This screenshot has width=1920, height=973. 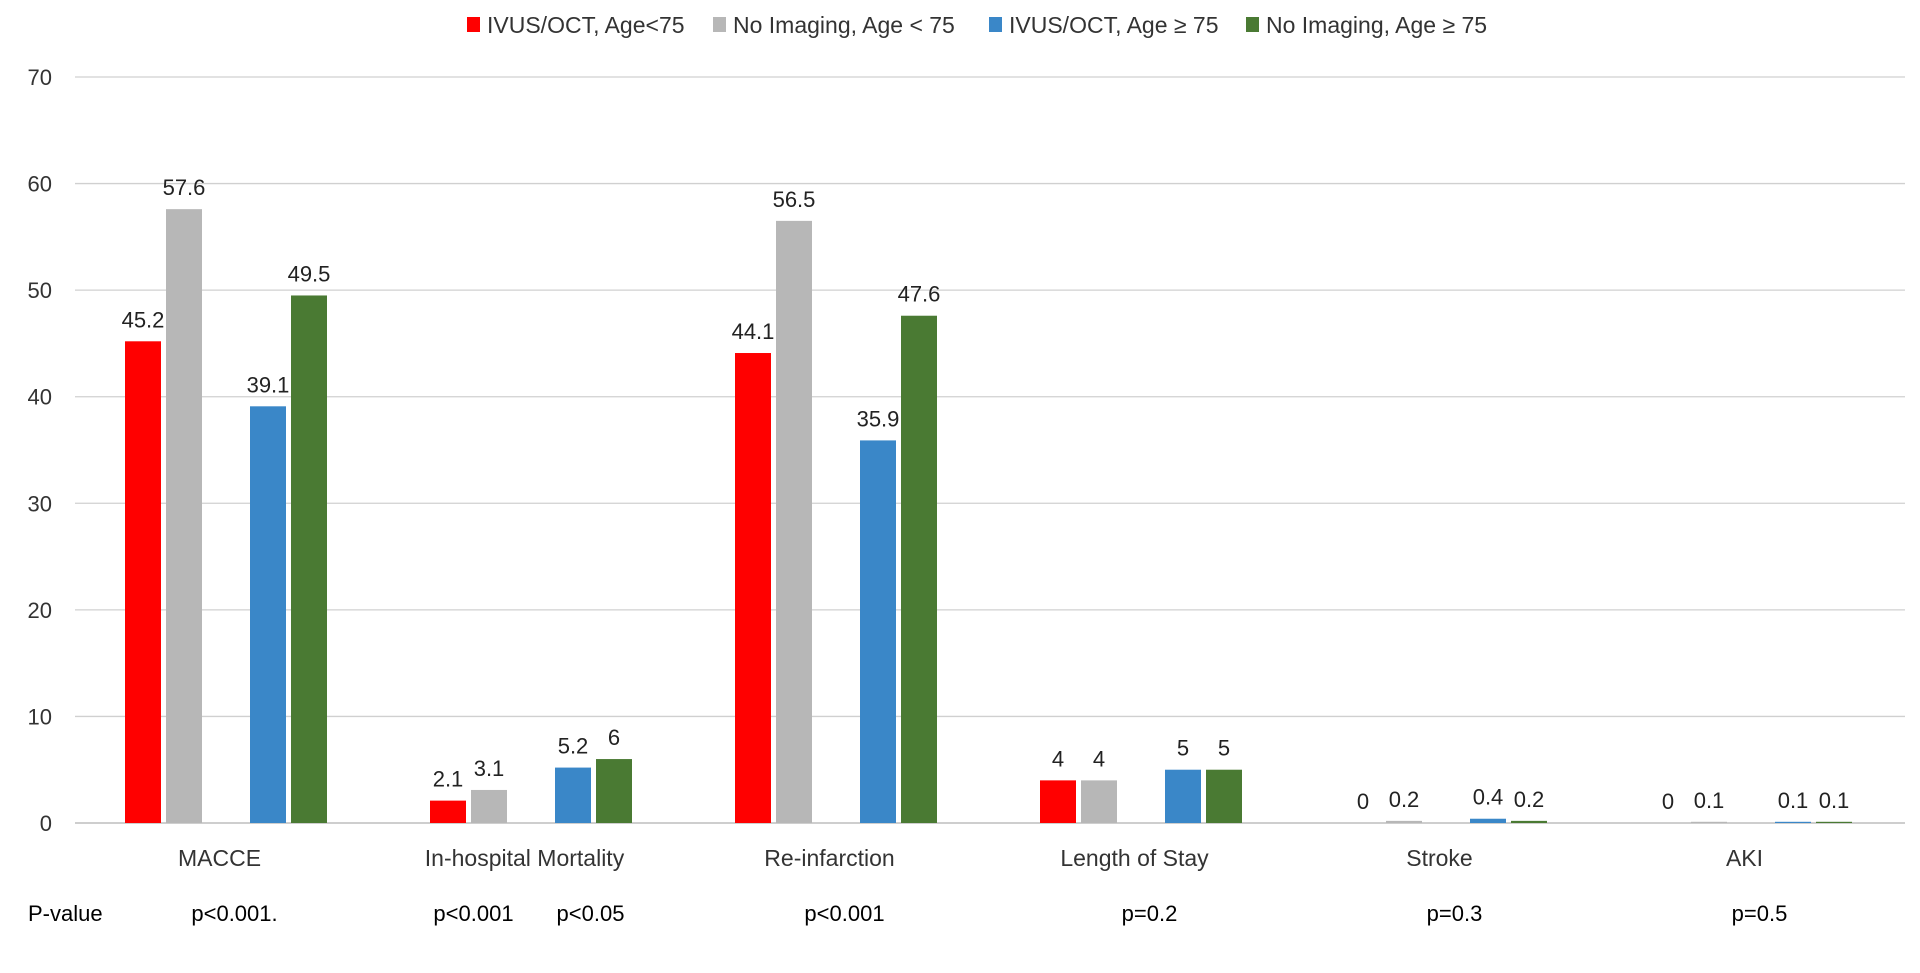 What do you see at coordinates (40, 503) in the screenshot?
I see `y-tick-label: 30` at bounding box center [40, 503].